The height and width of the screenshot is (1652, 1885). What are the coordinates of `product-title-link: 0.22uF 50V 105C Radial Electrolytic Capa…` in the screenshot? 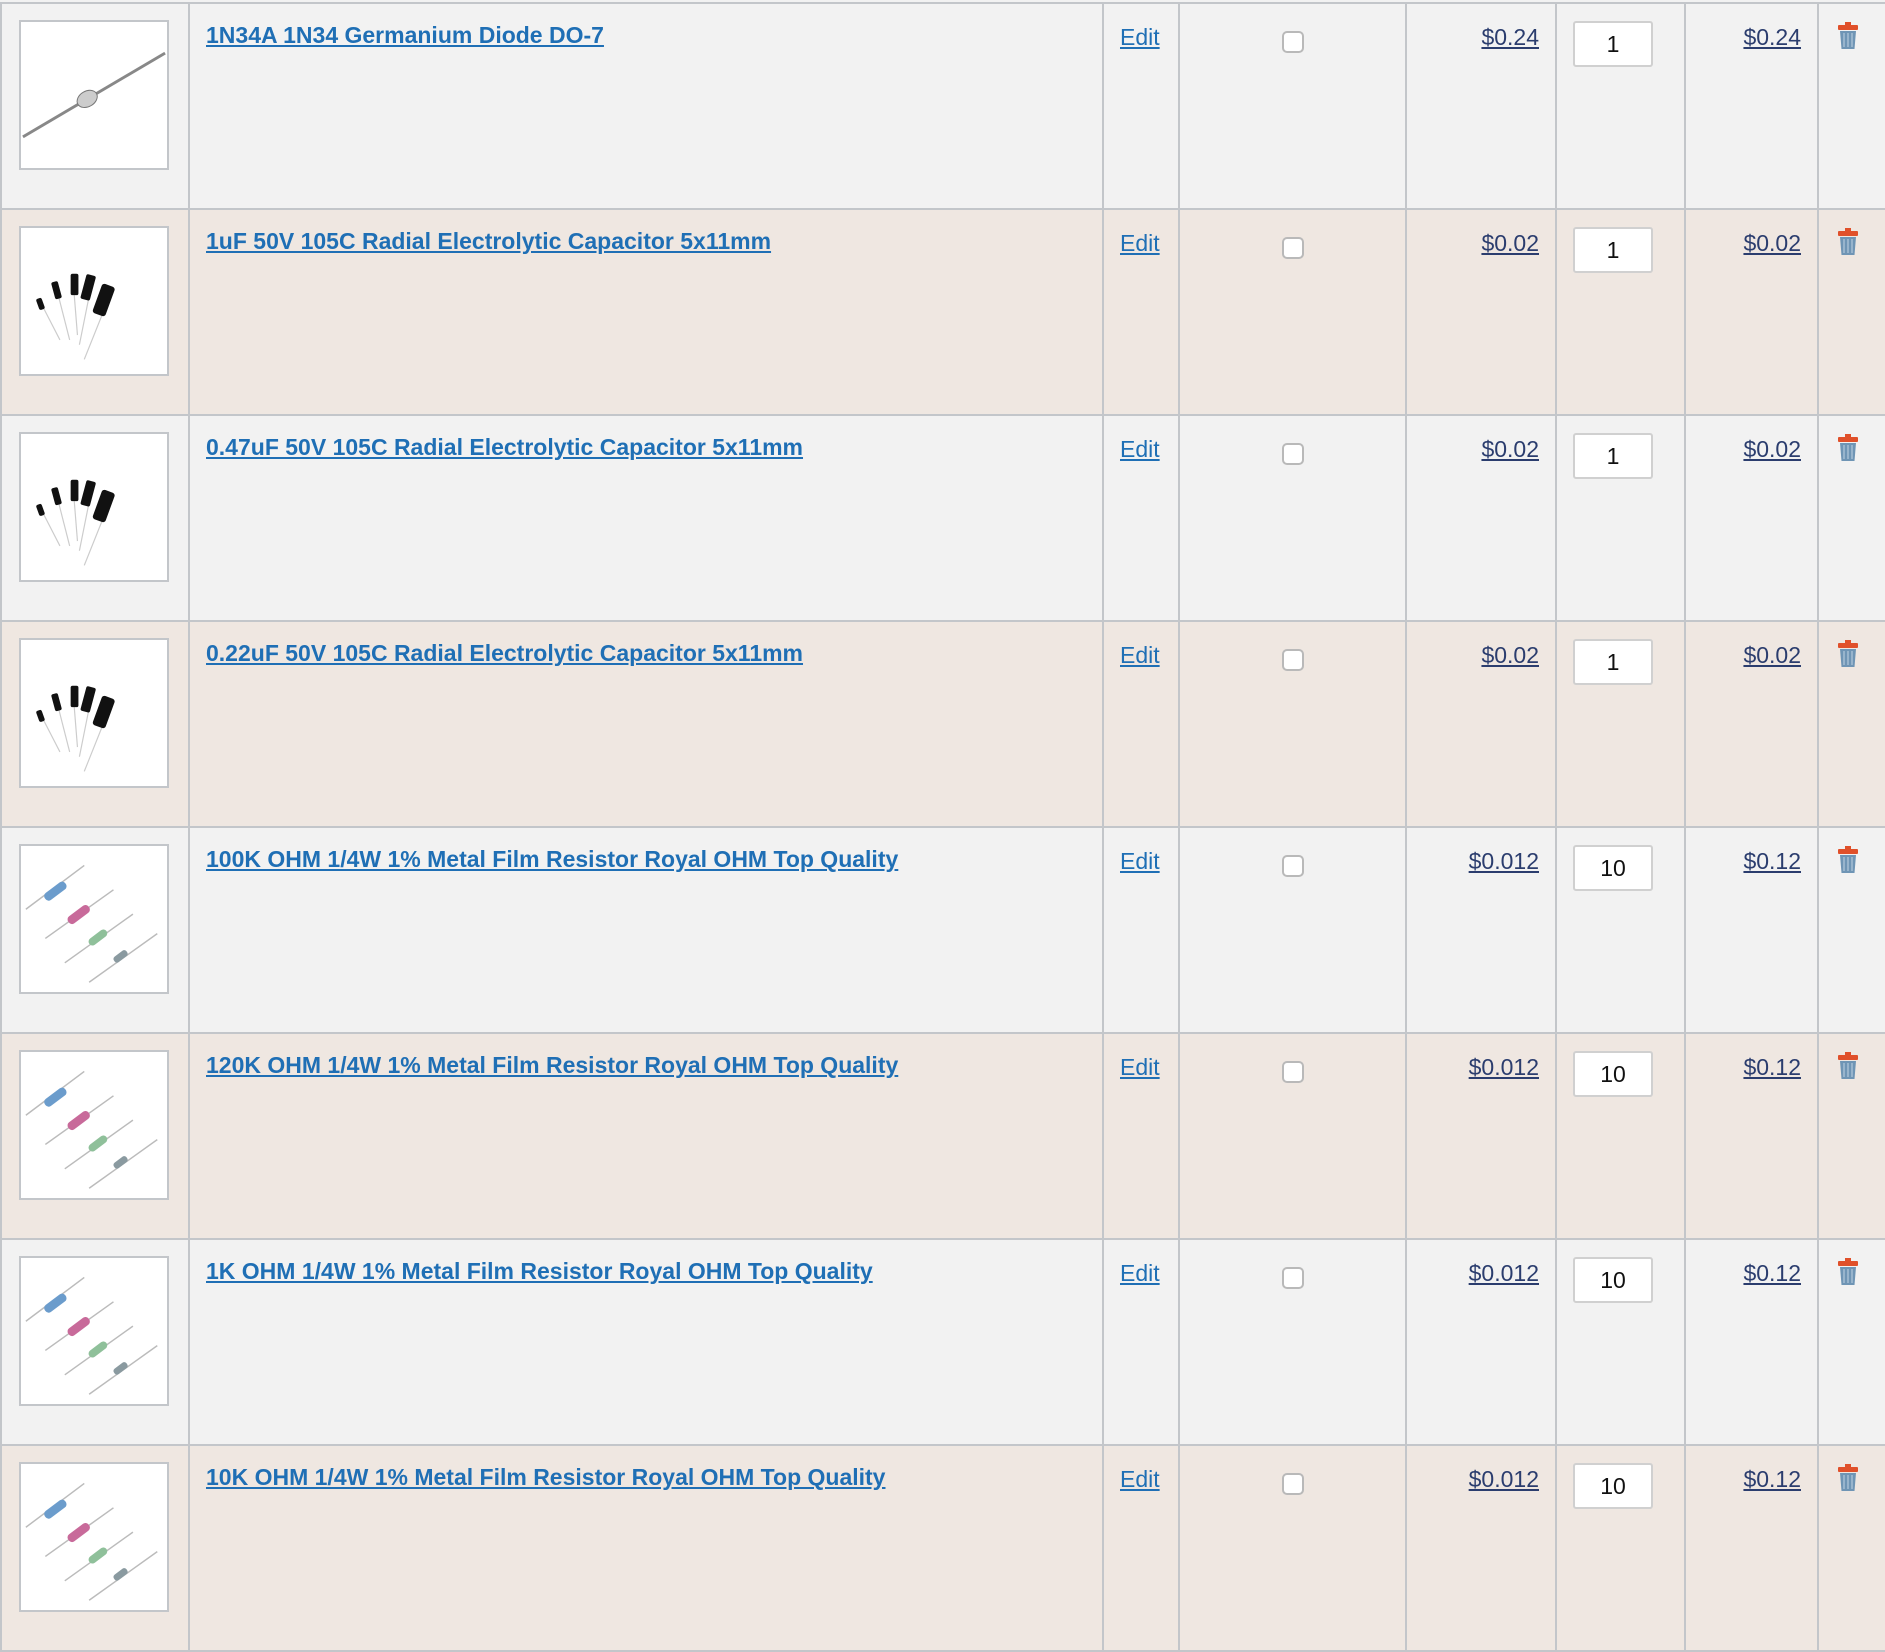 It's located at (505, 653).